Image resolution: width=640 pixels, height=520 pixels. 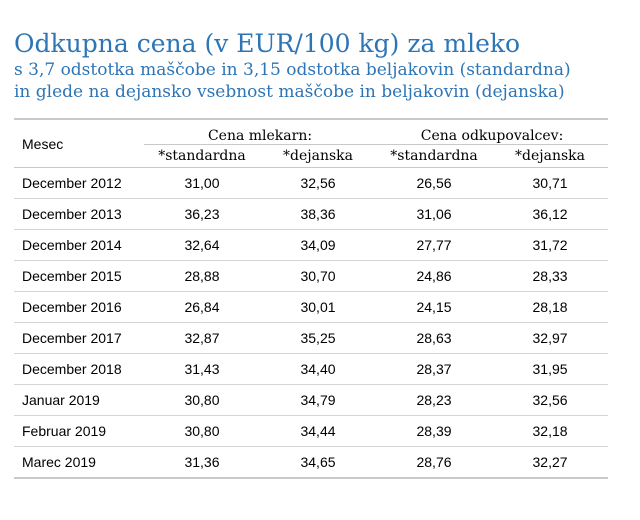 What do you see at coordinates (79, 214) in the screenshot?
I see `cell-month: December 2013` at bounding box center [79, 214].